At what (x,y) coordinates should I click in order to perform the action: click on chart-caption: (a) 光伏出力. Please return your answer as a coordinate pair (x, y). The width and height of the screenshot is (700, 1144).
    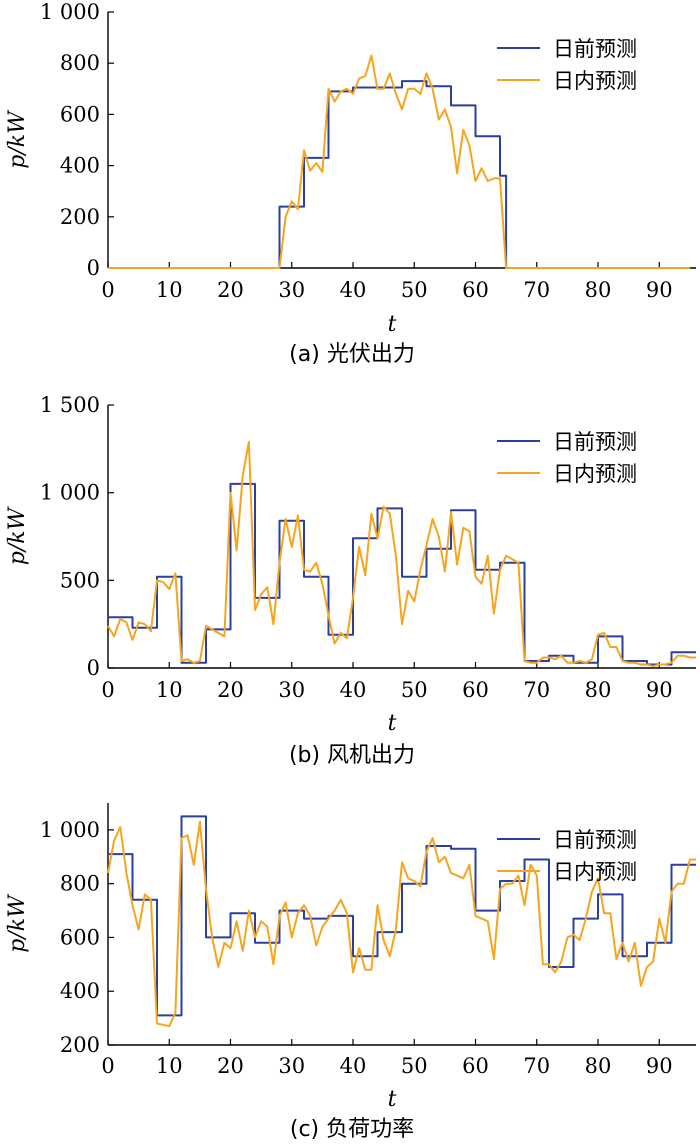
    Looking at the image, I should click on (352, 354).